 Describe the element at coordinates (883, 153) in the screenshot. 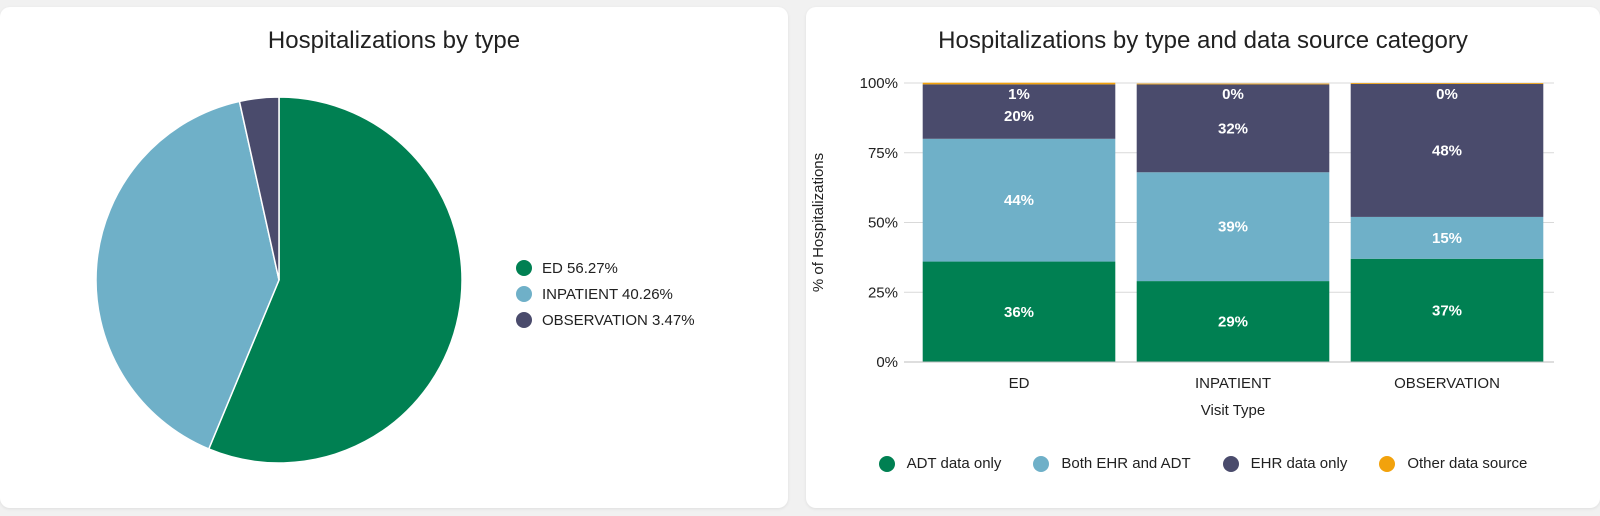

I see `y-tick-label: 75%` at that location.